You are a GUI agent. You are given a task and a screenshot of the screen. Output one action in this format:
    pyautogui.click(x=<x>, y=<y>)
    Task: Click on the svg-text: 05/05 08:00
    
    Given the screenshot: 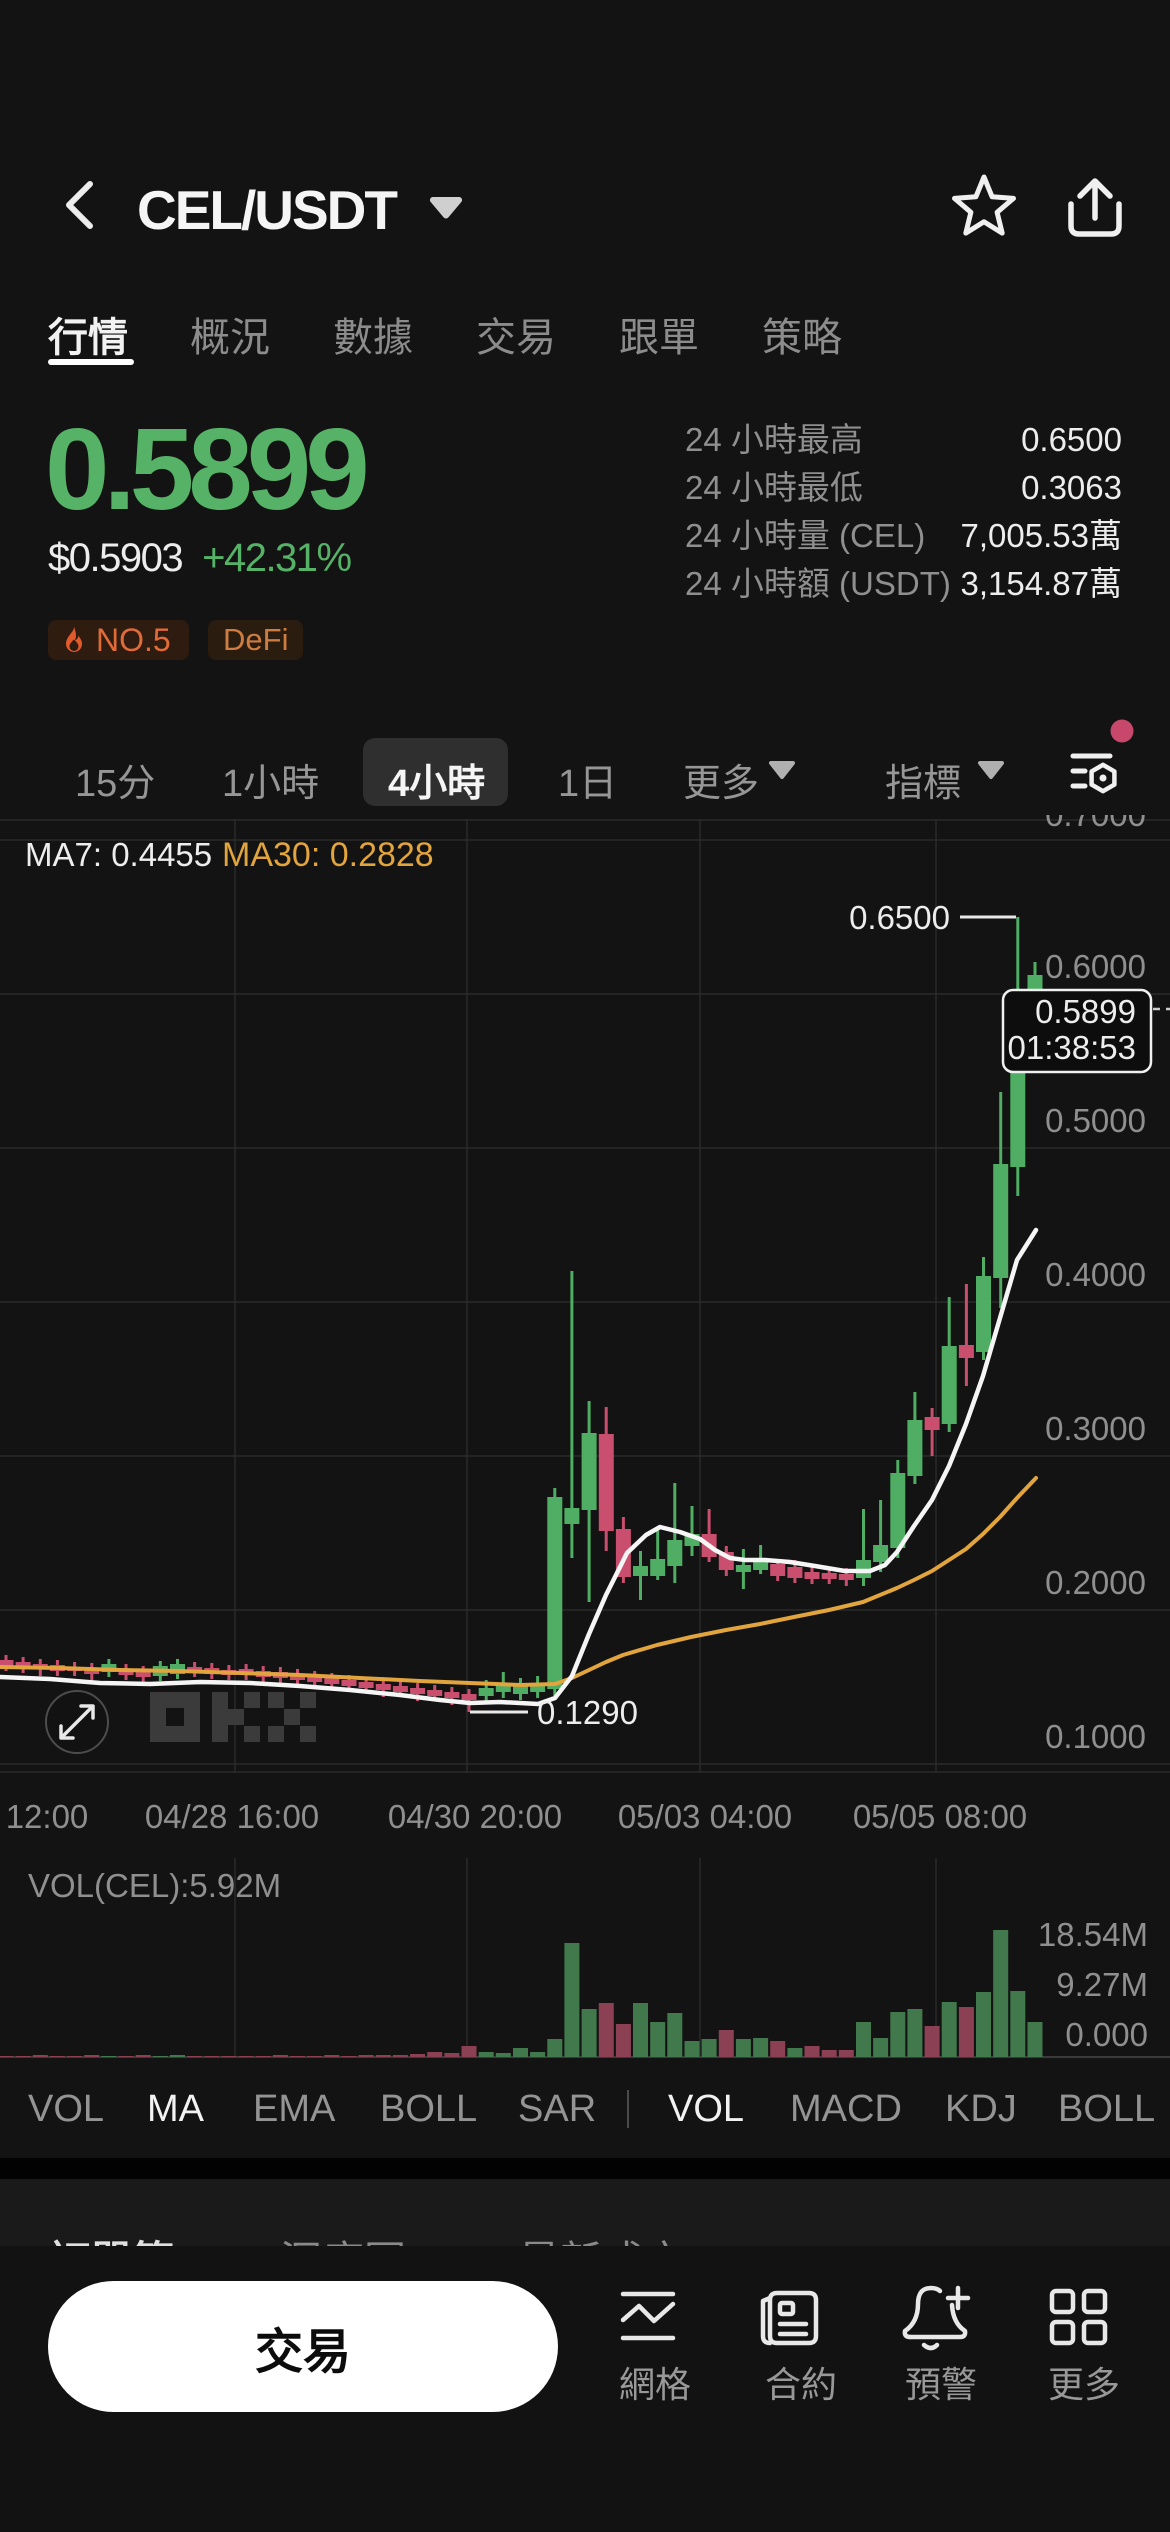 What is the action you would take?
    pyautogui.click(x=940, y=1816)
    